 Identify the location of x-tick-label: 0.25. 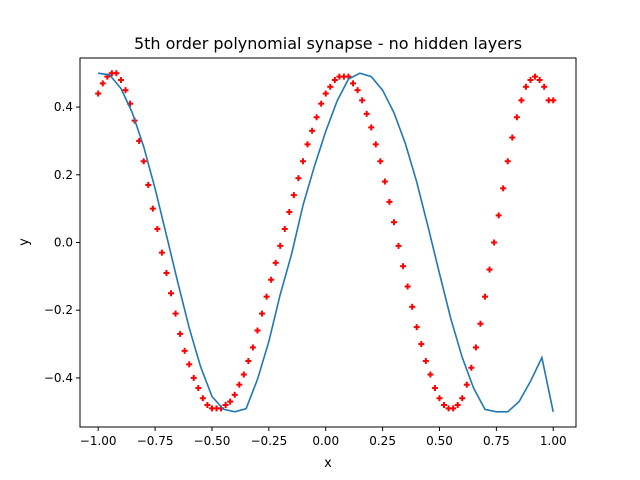
(382, 441).